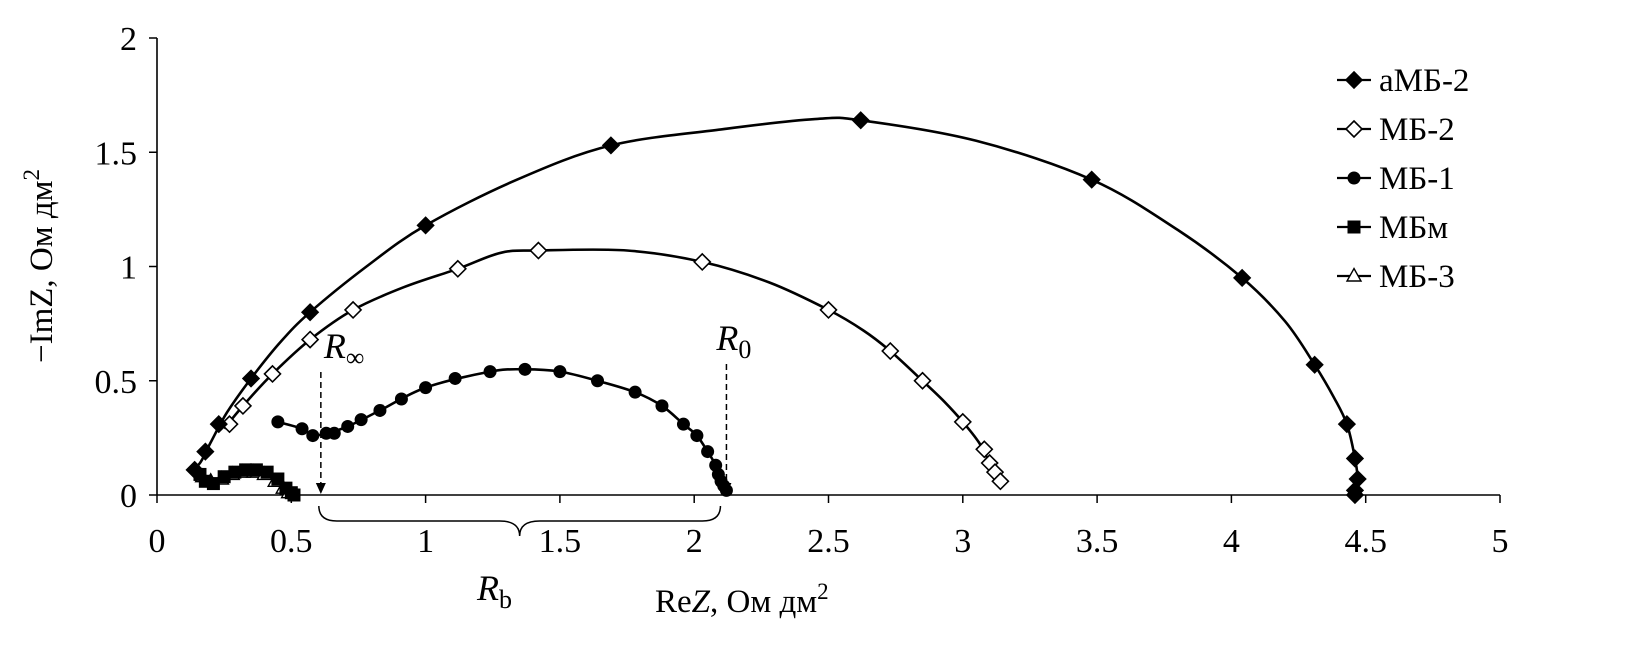 Image resolution: width=1649 pixels, height=665 pixels. What do you see at coordinates (291, 541) in the screenshot?
I see `x-tick-label: 0.5` at bounding box center [291, 541].